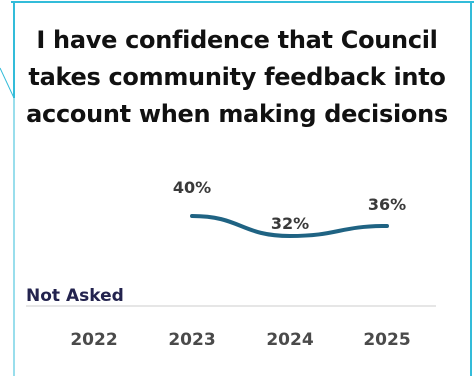 The image size is (474, 376). I want to click on data-labels: 40% 32% 36%, so click(289, 205).